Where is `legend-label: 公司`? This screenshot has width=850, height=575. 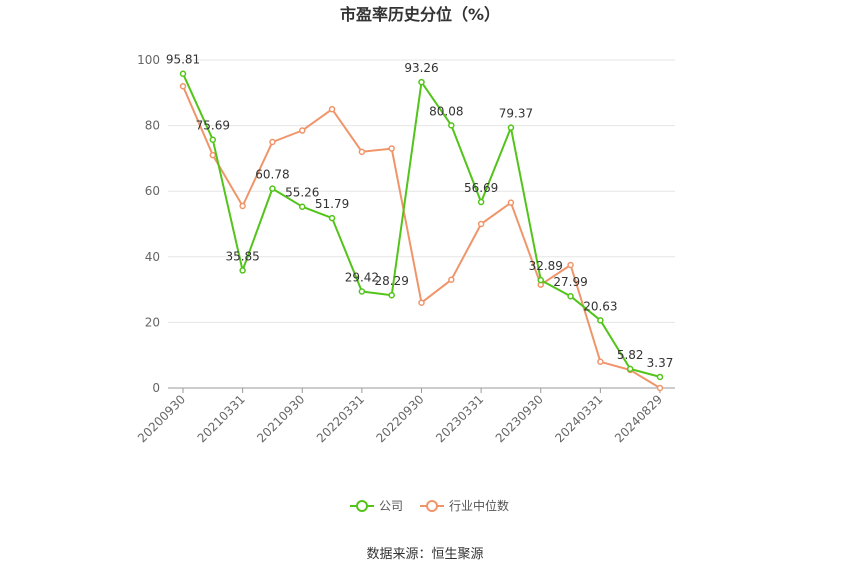 legend-label: 公司 is located at coordinates (391, 506).